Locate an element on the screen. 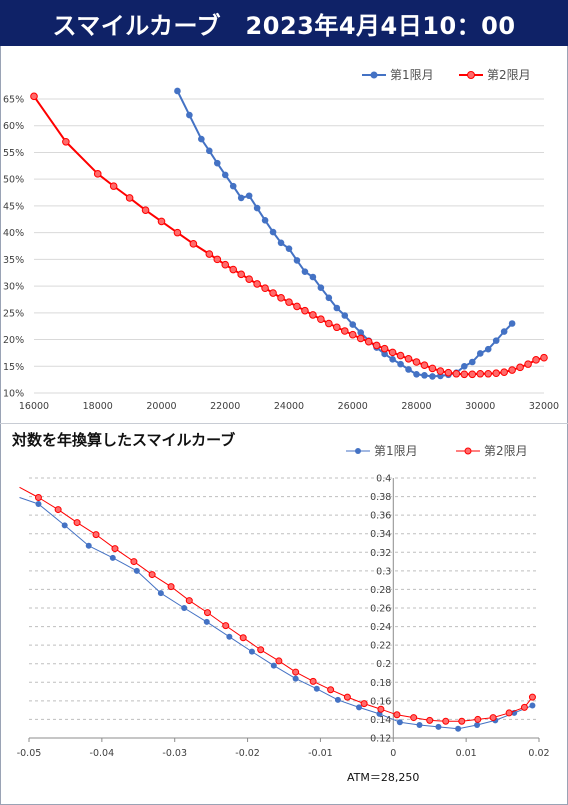 The height and width of the screenshot is (805, 568). x-tick-label: 32000 is located at coordinates (544, 406).